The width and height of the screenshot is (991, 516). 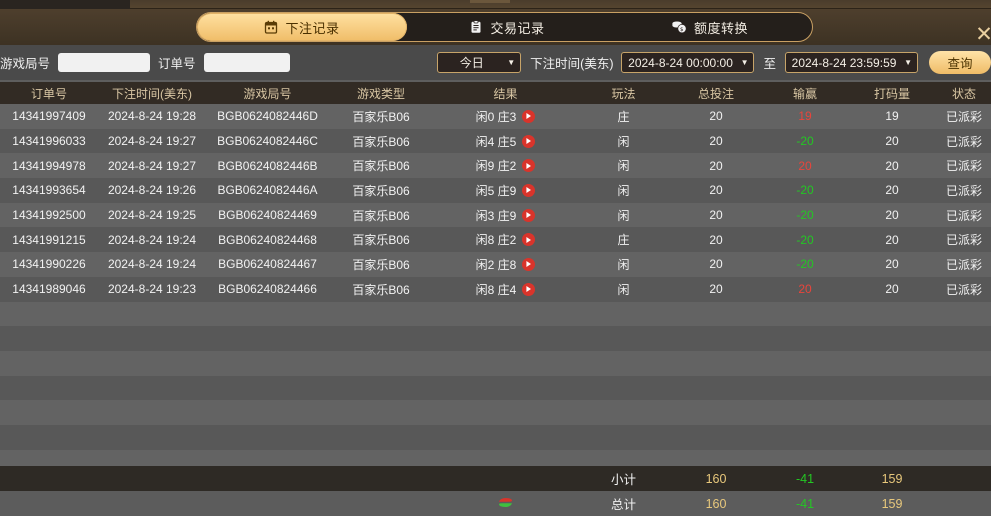 I want to click on grand-total-win-loss: -41, so click(x=805, y=503).